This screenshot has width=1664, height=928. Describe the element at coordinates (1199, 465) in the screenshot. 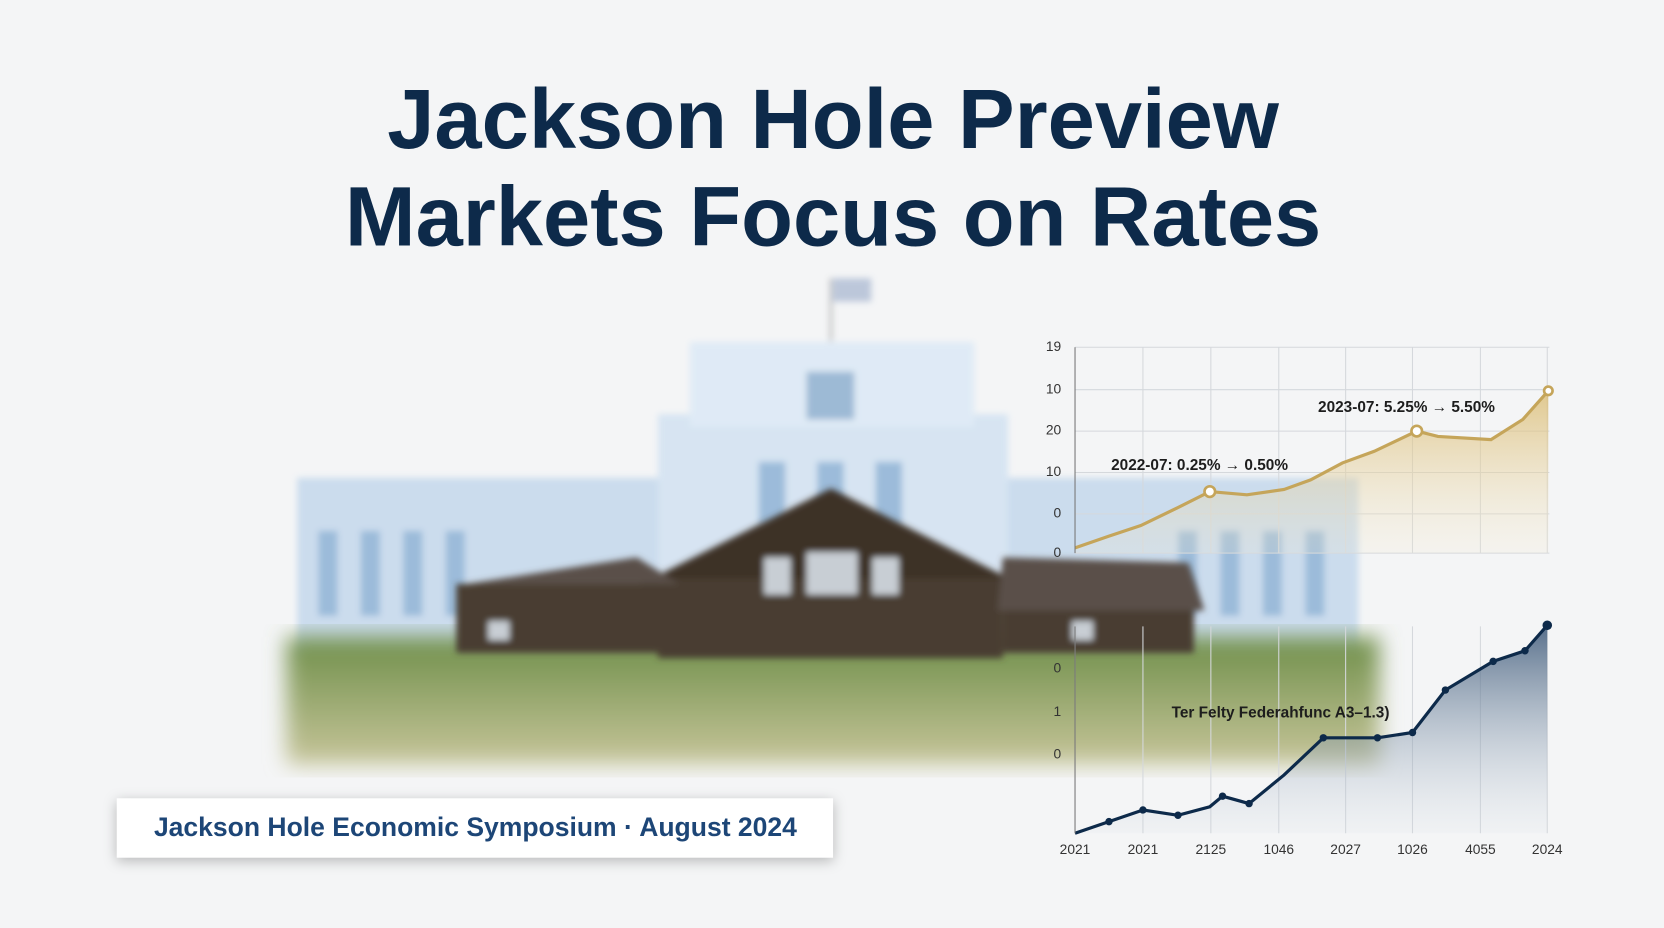

I see `annotation: 2022-07: 0.25% → 0.50%` at that location.